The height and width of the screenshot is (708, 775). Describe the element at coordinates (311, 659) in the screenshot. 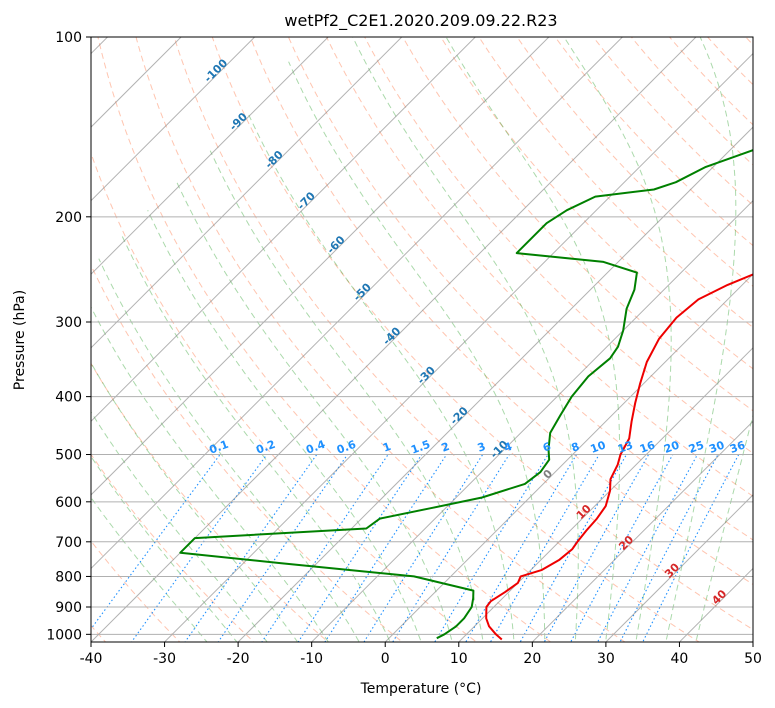

I see `x-tick-label: -10` at that location.